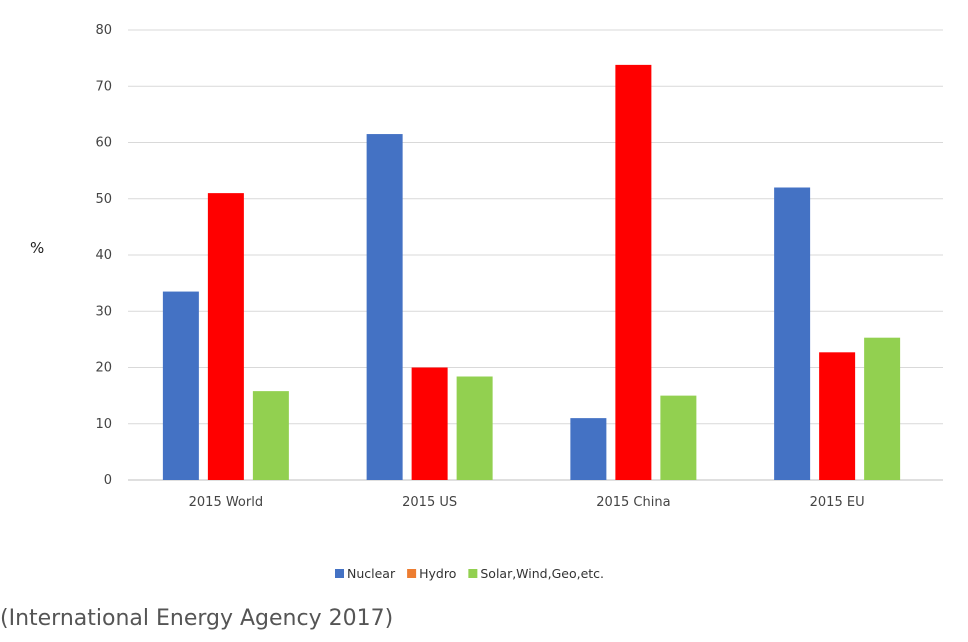  Describe the element at coordinates (633, 502) in the screenshot. I see `x-category-label: 2015 China` at that location.